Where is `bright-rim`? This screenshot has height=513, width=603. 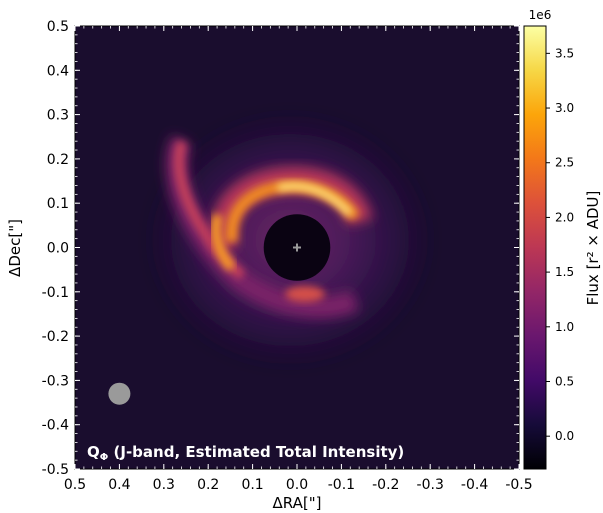
bright-rim is located at coordinates (315, 199).